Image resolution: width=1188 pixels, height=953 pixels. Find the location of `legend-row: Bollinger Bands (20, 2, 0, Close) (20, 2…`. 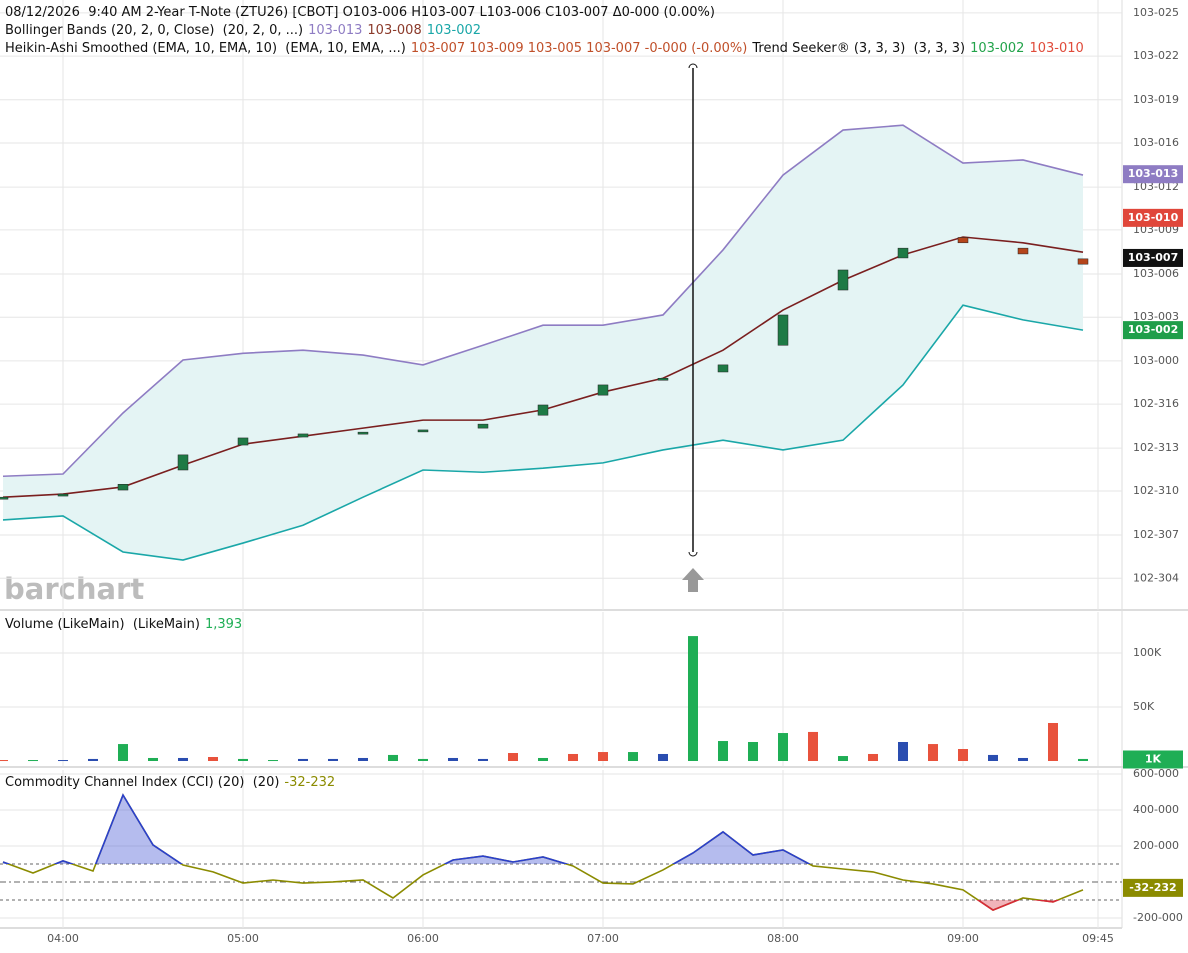

legend-row: Bollinger Bands (20, 2, 0, Close) (20, 2… is located at coordinates (243, 30).